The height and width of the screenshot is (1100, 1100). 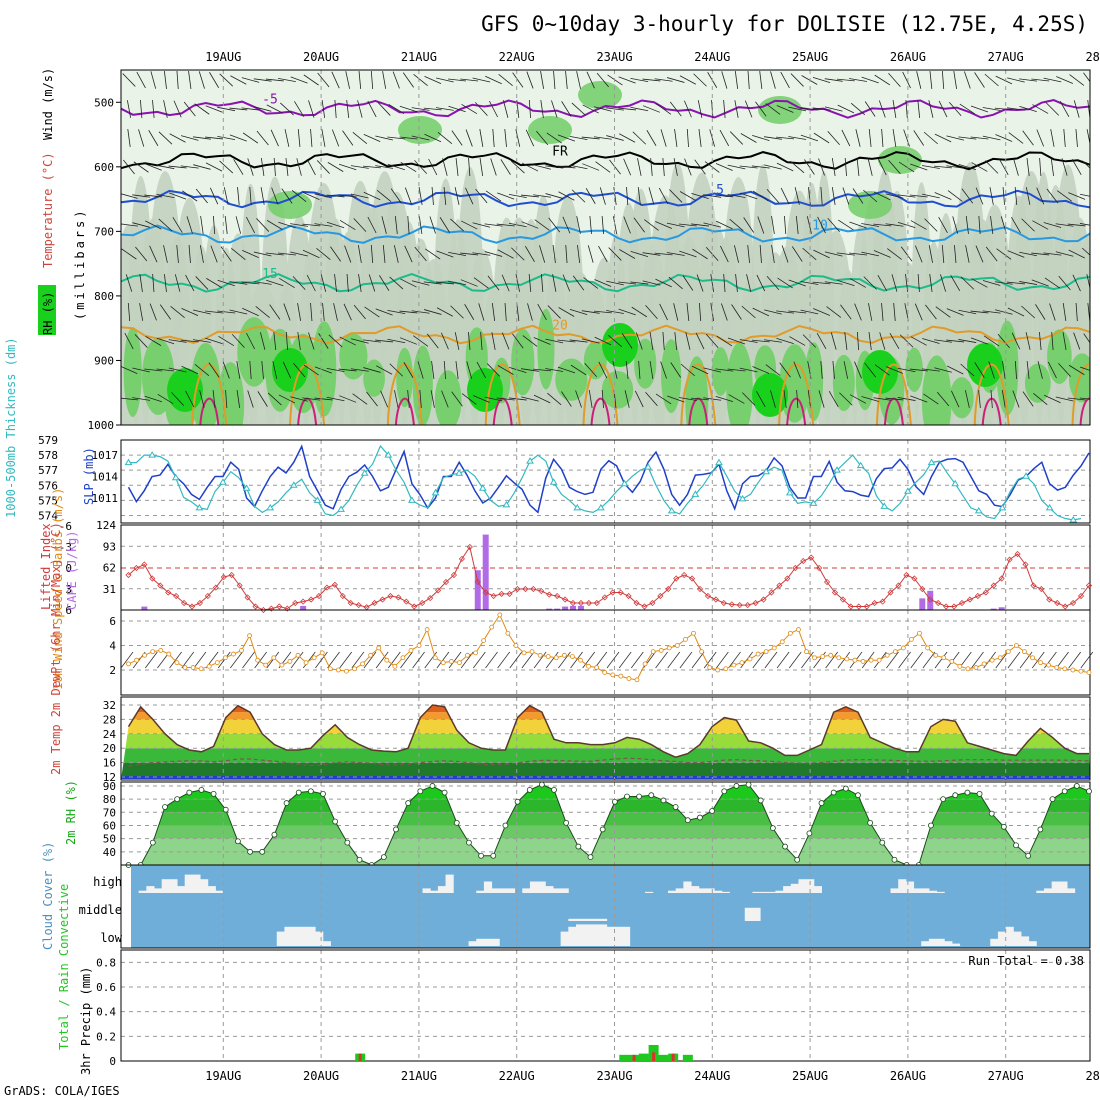 I want to click on date-label-bottom: 20AUG, so click(x=321, y=1076).